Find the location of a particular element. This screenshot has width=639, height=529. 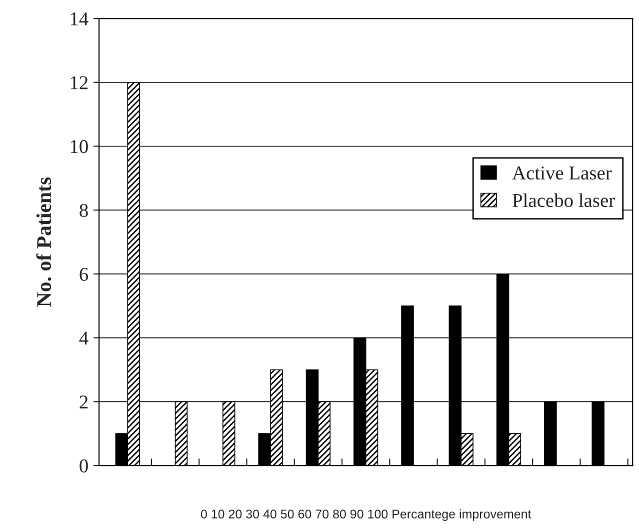

y-tick-label: 10 is located at coordinates (79, 147).